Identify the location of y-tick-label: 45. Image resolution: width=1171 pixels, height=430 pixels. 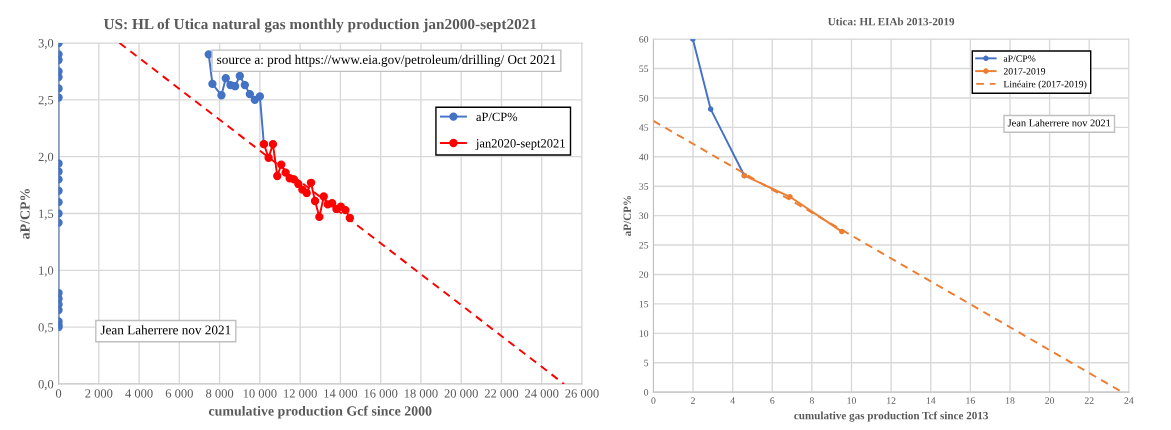
(644, 127).